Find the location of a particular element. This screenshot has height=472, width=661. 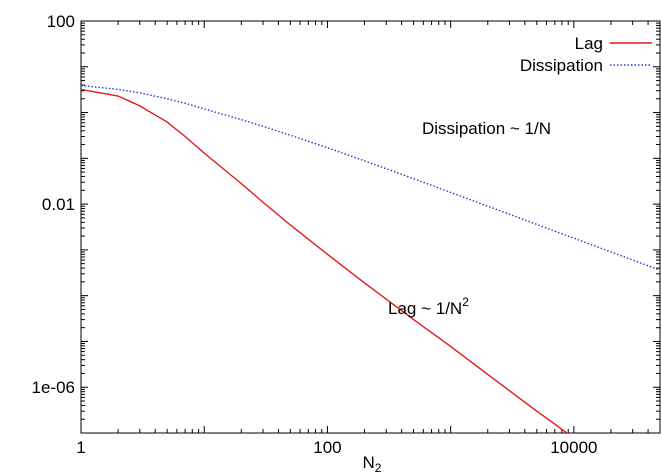

legend: Lag Dissipation is located at coordinates (586, 54).